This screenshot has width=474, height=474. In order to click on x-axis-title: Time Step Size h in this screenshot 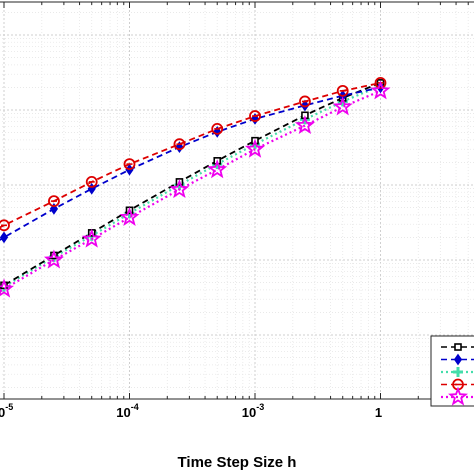, I will do `click(237, 462)`.